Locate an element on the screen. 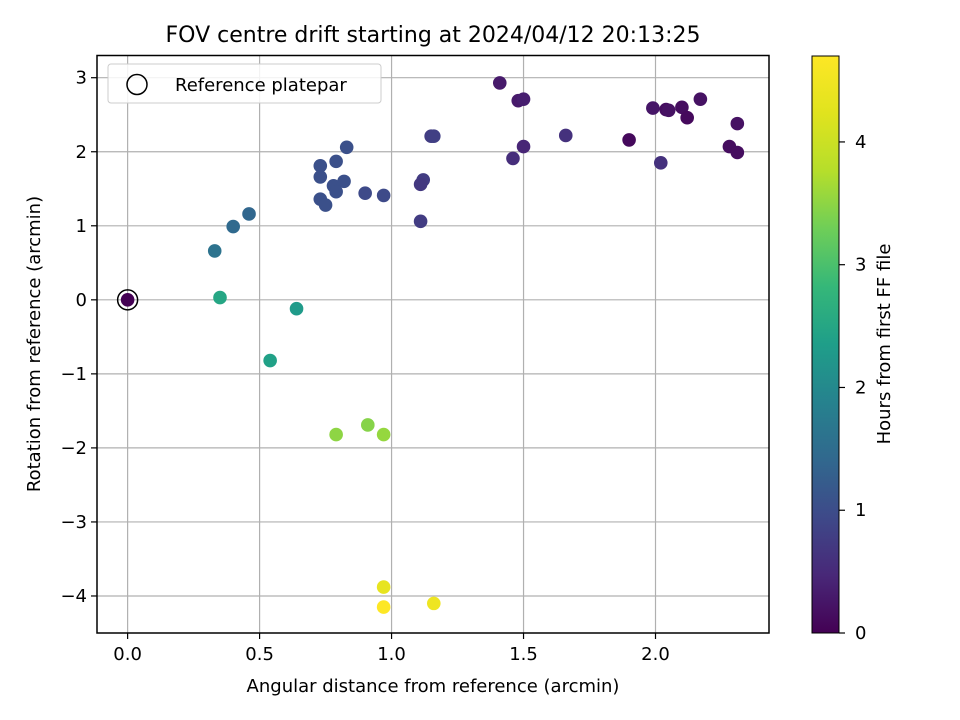 The height and width of the screenshot is (720, 960). x-axis-label: Angular distance from reference (arcmin) is located at coordinates (433, 686).